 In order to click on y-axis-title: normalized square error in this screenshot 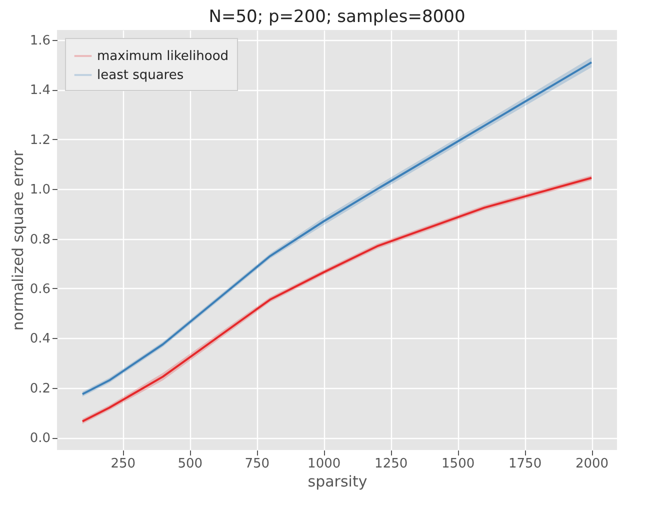, I will do `click(17, 240)`.